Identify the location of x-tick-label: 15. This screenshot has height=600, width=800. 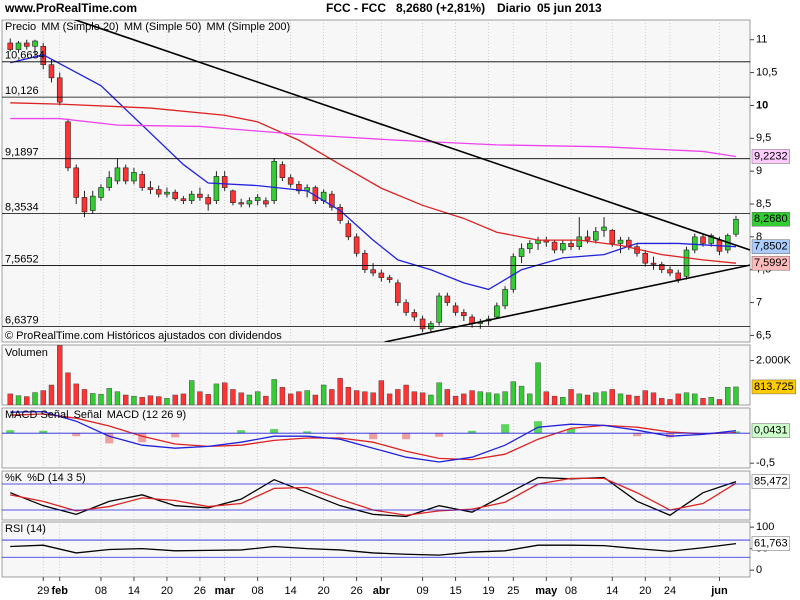
(455, 591).